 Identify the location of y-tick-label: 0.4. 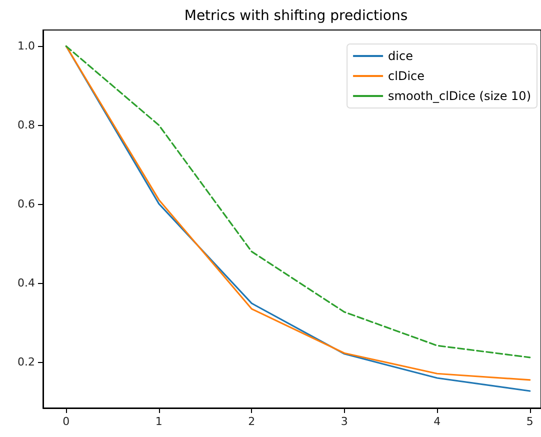
(26, 283).